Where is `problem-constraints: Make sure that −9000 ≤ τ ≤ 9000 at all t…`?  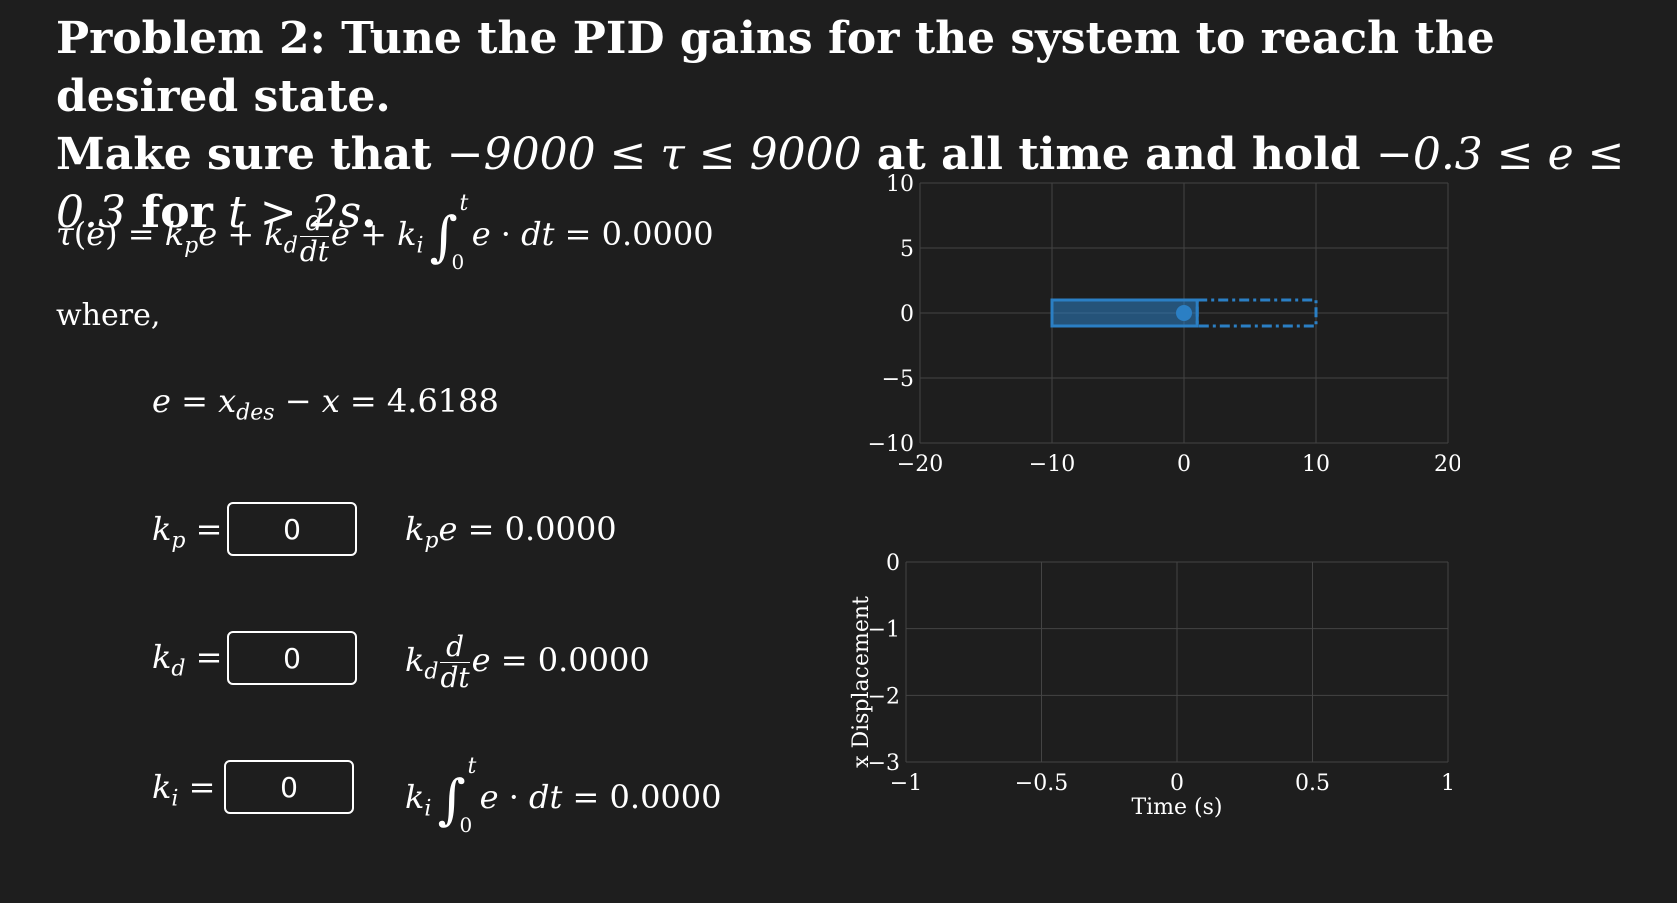
problem-constraints: Make sure that −9000 ≤ τ ≤ 9000 at all t… is located at coordinates (840, 183).